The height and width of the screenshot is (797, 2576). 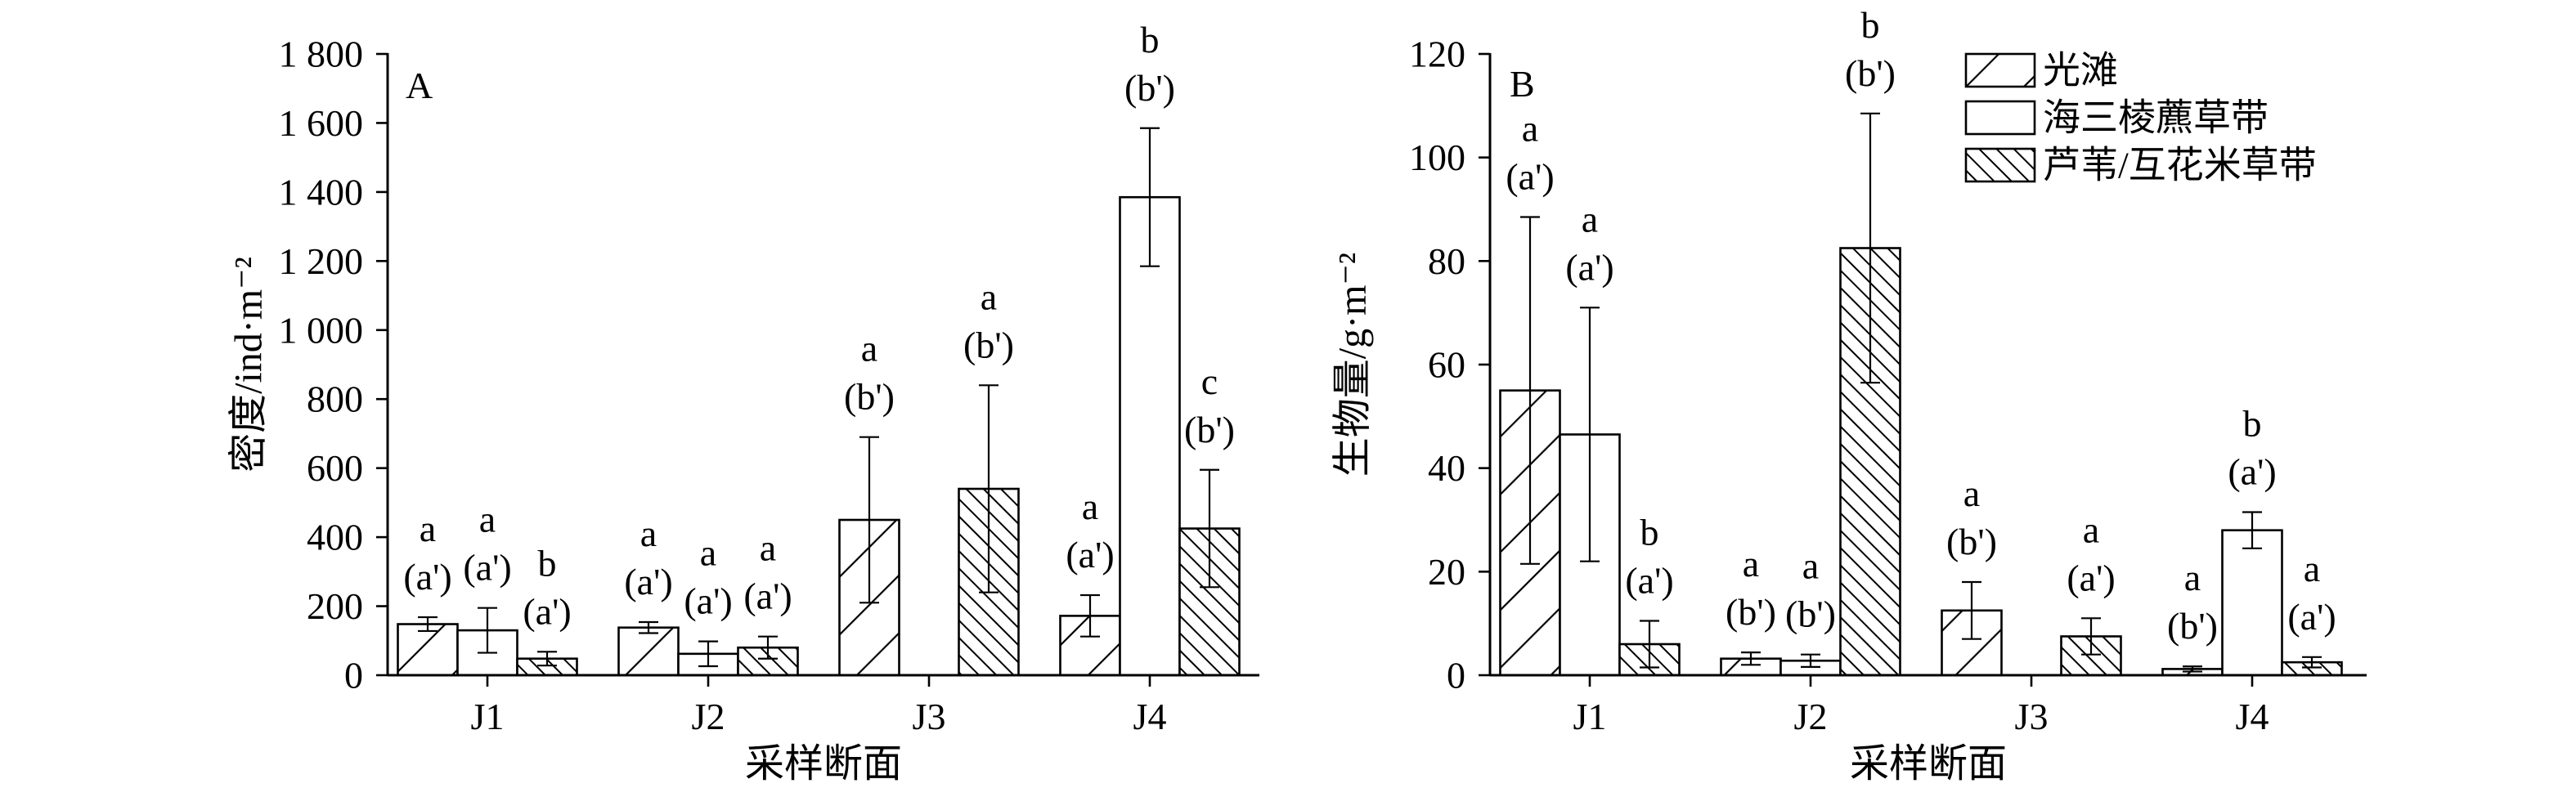 I want to click on significance-letter-secondary-reed-spartina-zone-j2: (a'), so click(x=767, y=596).